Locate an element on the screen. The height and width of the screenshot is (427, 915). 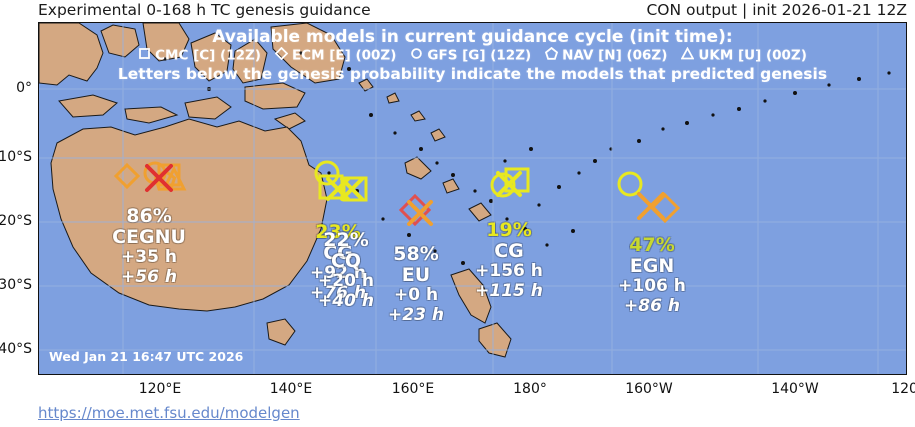
genesis-markers-cluster-cg is located at coordinates (510, 182).